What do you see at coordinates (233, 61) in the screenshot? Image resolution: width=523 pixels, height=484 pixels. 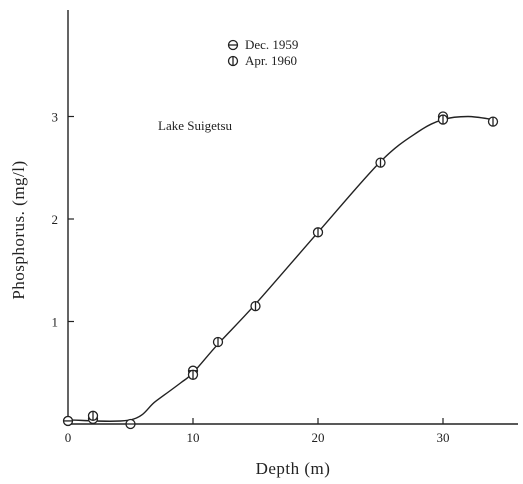 I see `legend-marker-apr-1960` at bounding box center [233, 61].